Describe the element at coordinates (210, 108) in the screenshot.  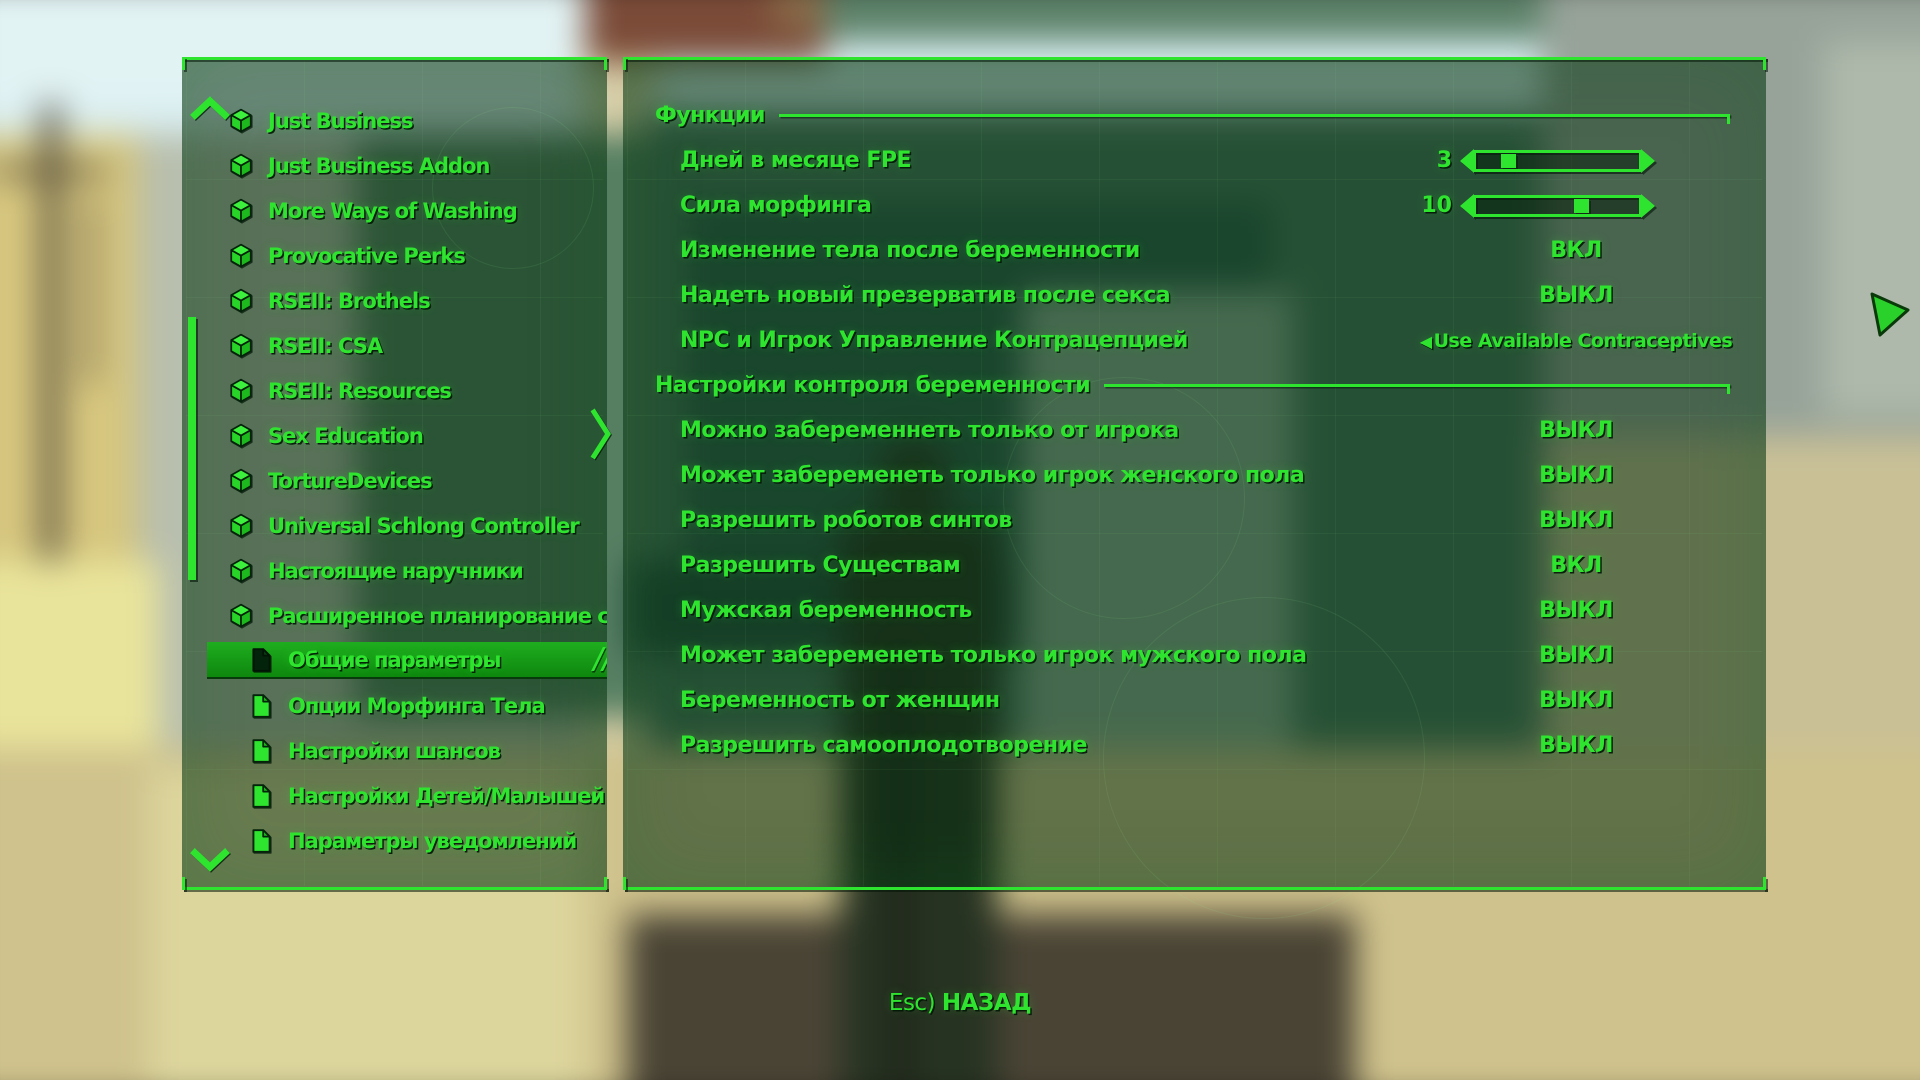
I see `scroll-up-icon` at that location.